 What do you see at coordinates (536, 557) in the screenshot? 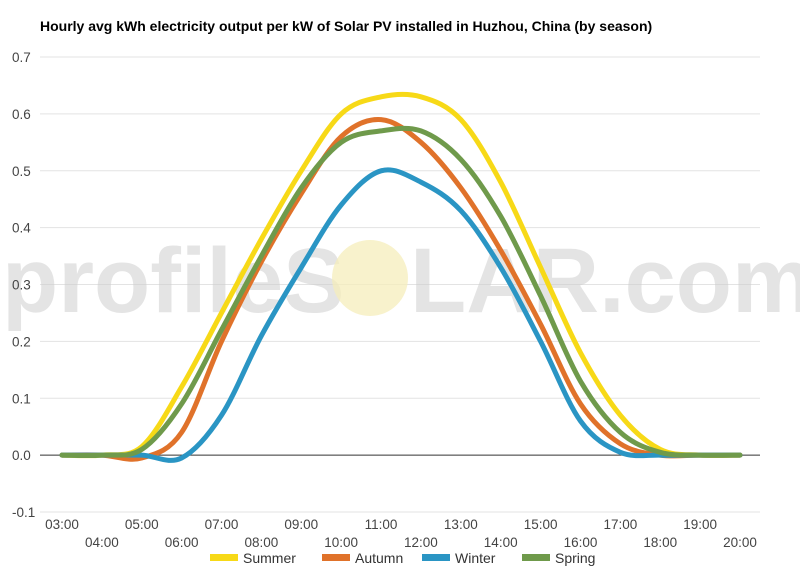
I see `legend-swatch-spring` at bounding box center [536, 557].